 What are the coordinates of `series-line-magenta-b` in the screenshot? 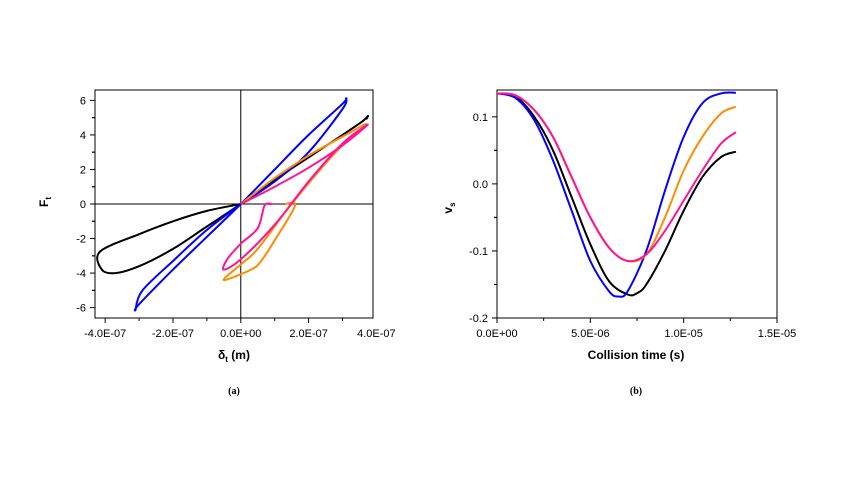 It's located at (616, 177).